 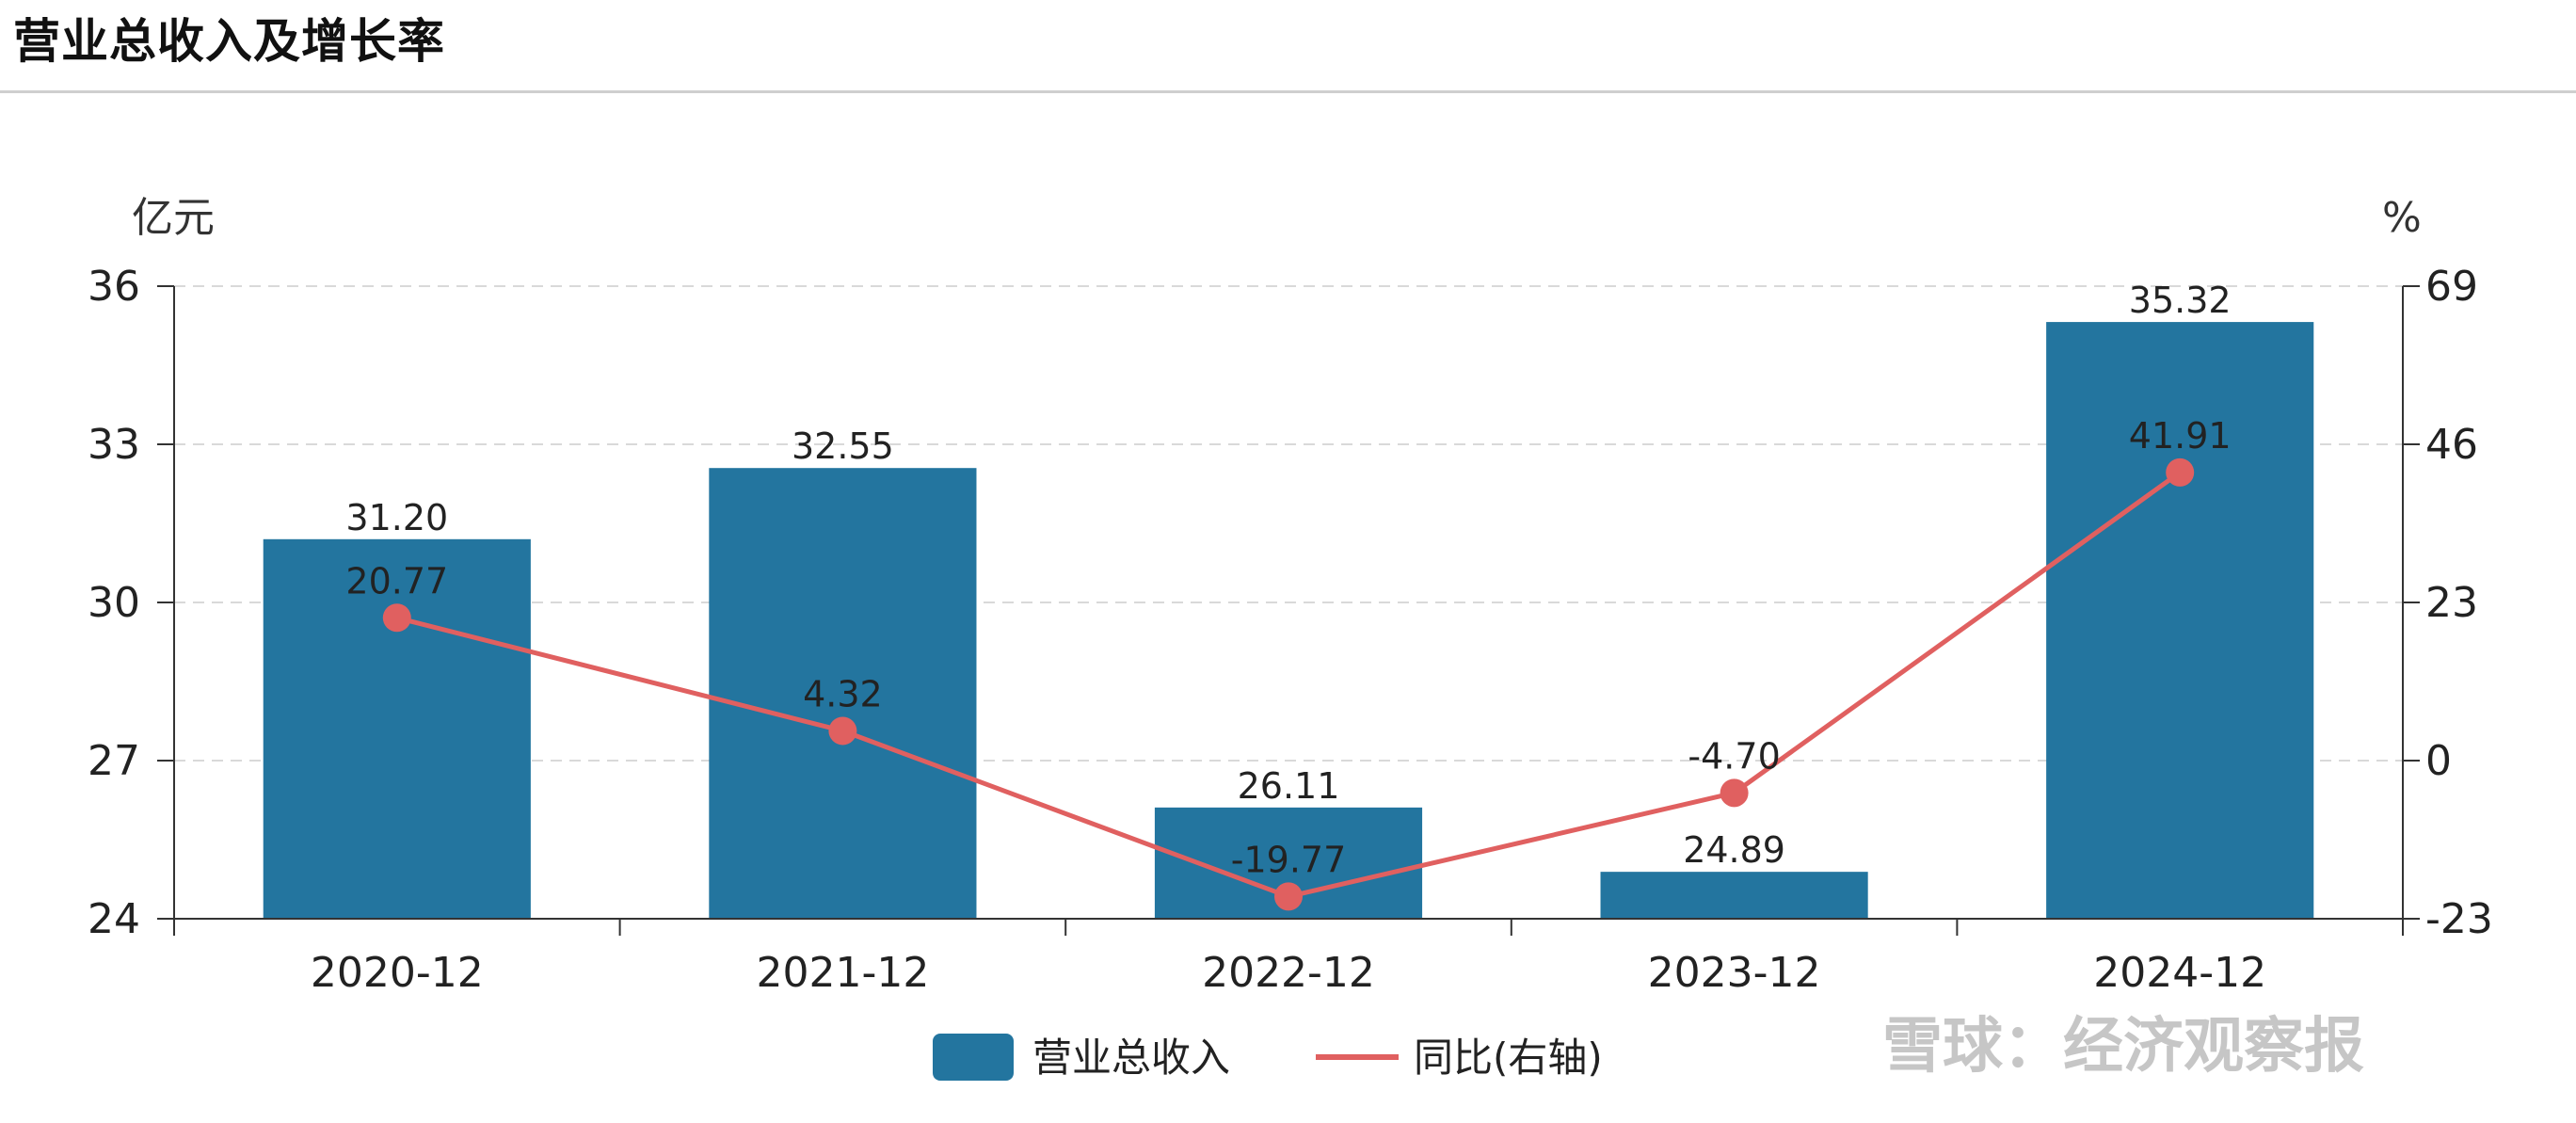 What do you see at coordinates (2451, 445) in the screenshot?
I see `y-right-tick-label: 46` at bounding box center [2451, 445].